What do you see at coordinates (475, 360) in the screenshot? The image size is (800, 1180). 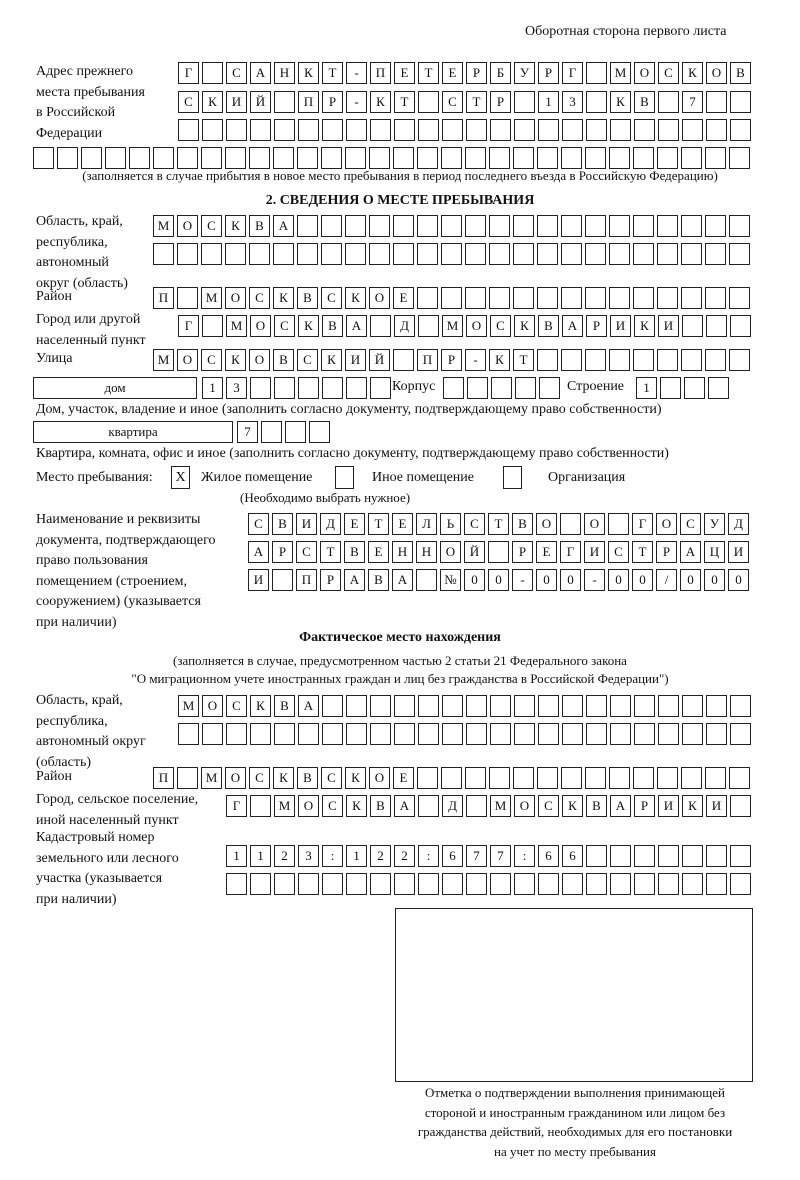 I see `char-cell: -` at bounding box center [475, 360].